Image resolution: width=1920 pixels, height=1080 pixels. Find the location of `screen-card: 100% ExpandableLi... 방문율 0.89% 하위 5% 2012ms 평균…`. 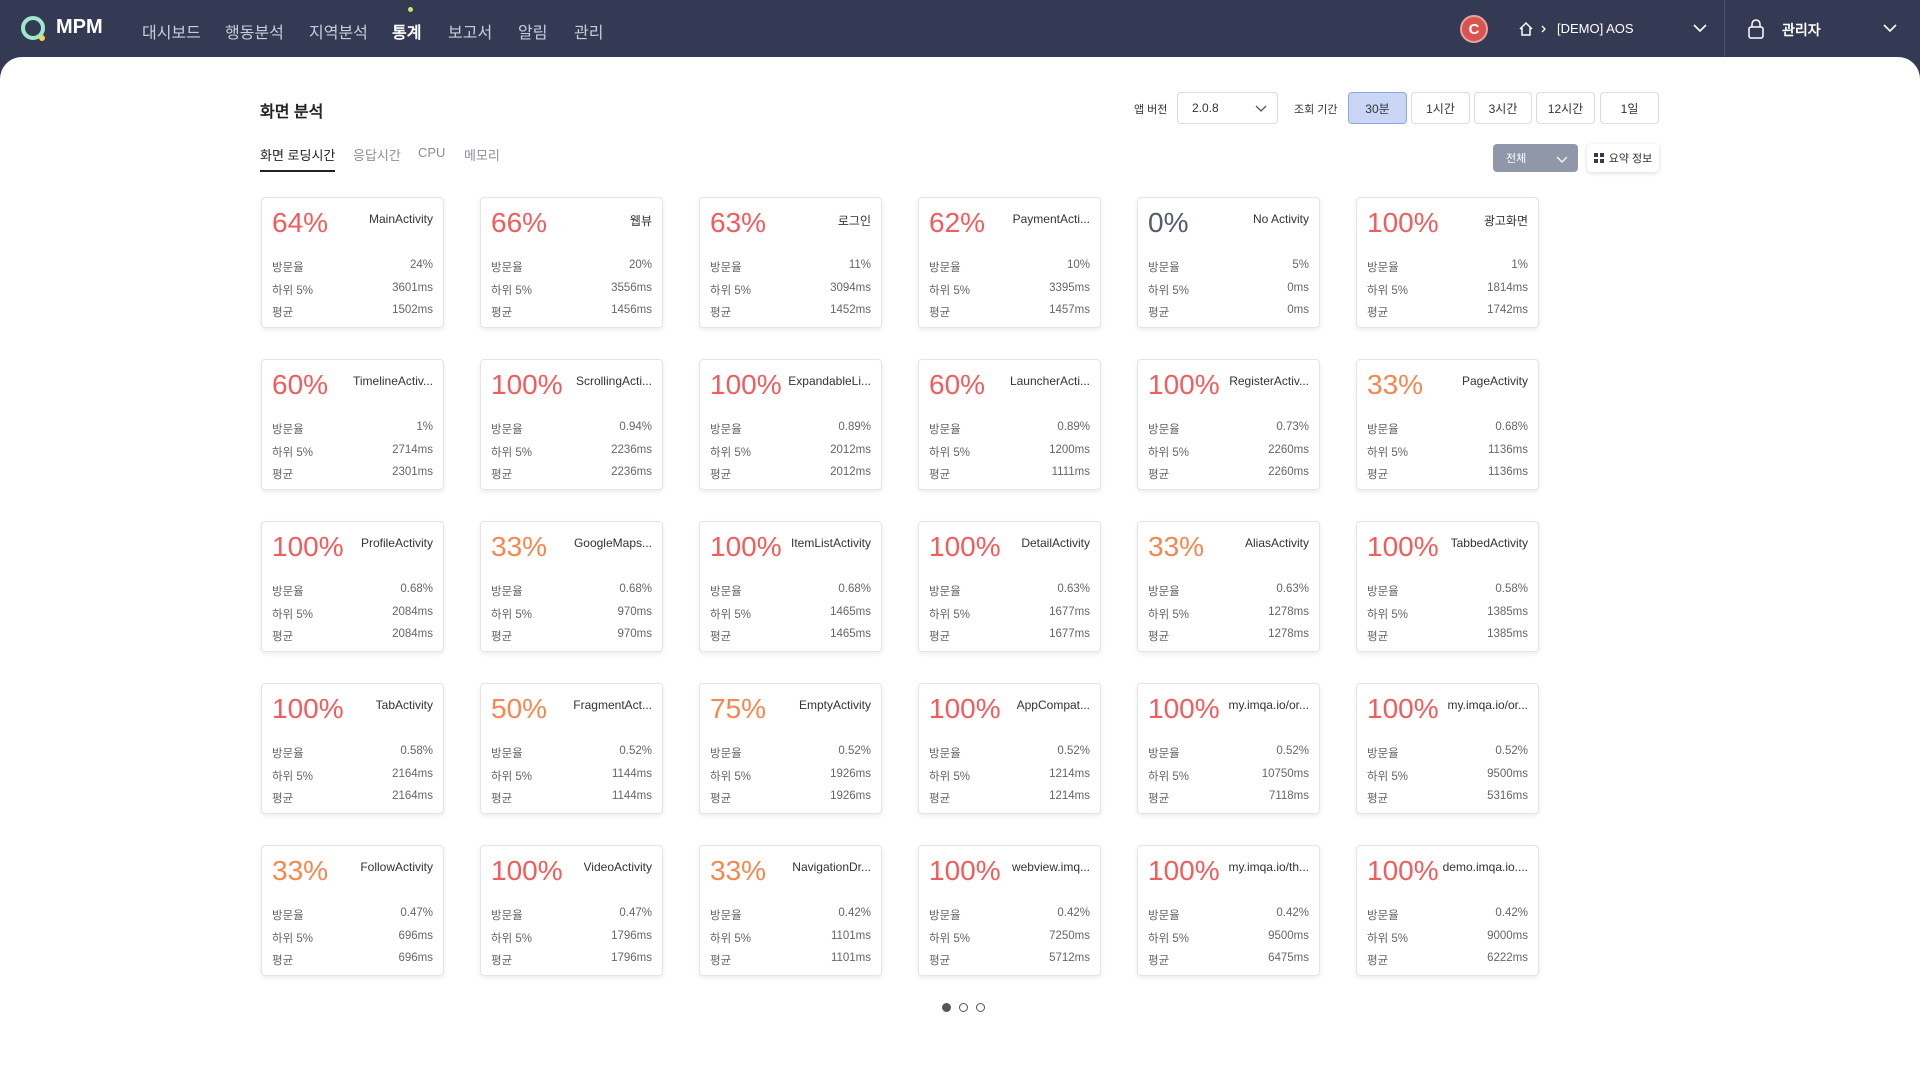

screen-card: 100% ExpandableLi... 방문율 0.89% 하위 5% 2012ms 평균… is located at coordinates (790, 424).